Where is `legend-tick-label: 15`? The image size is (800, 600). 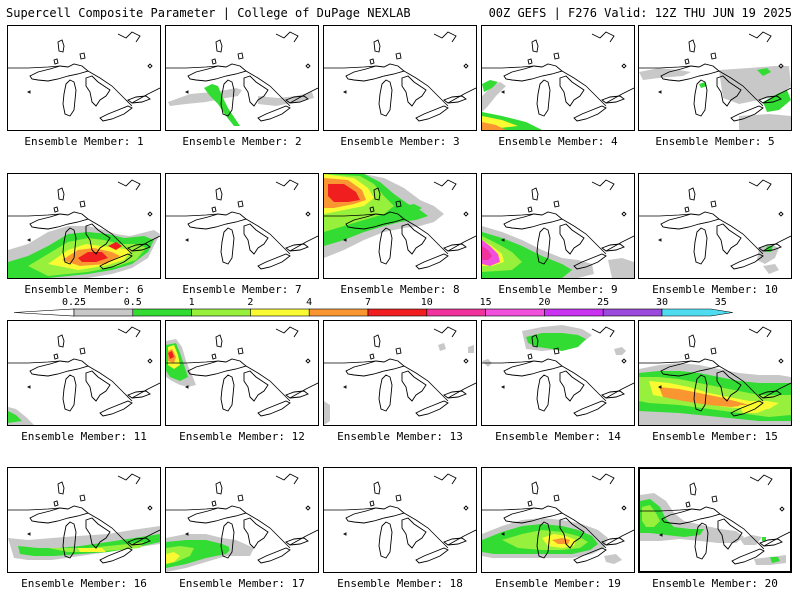
legend-tick-label: 15 is located at coordinates (485, 302).